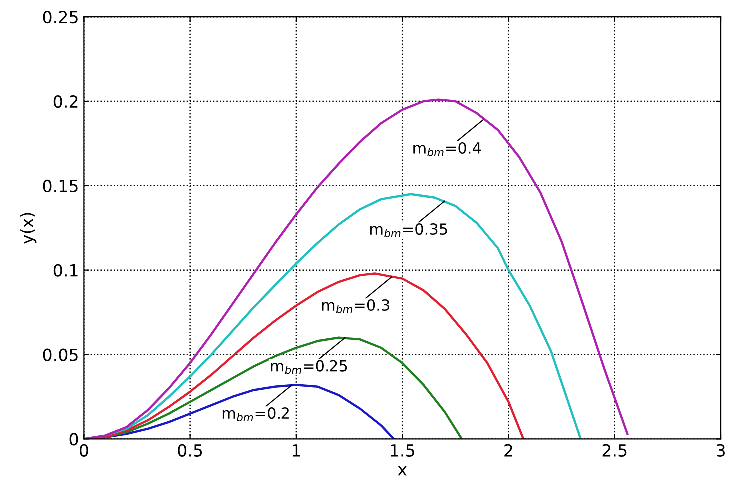 The width and height of the screenshot is (732, 488). I want to click on y-tick-label: 0.15, so click(60, 186).